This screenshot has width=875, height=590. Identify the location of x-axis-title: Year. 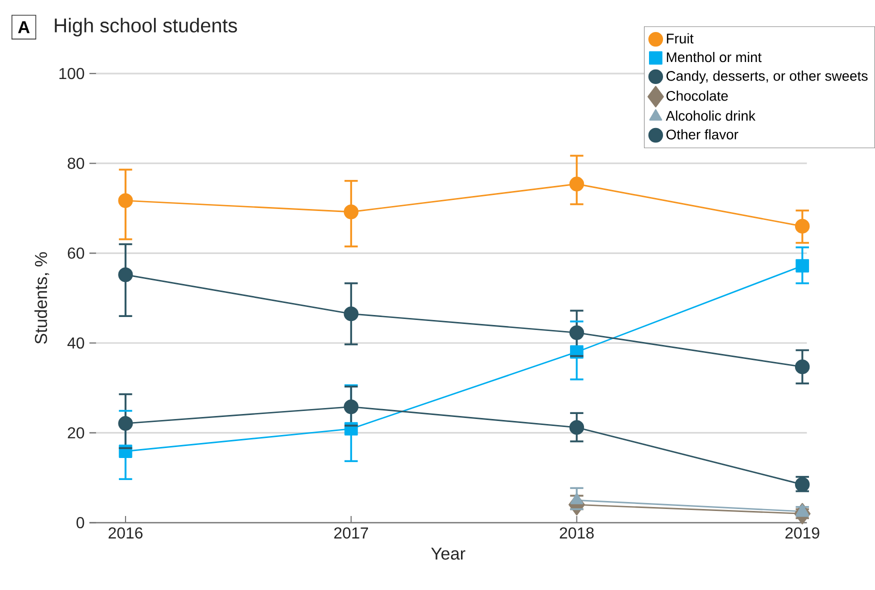
(448, 554).